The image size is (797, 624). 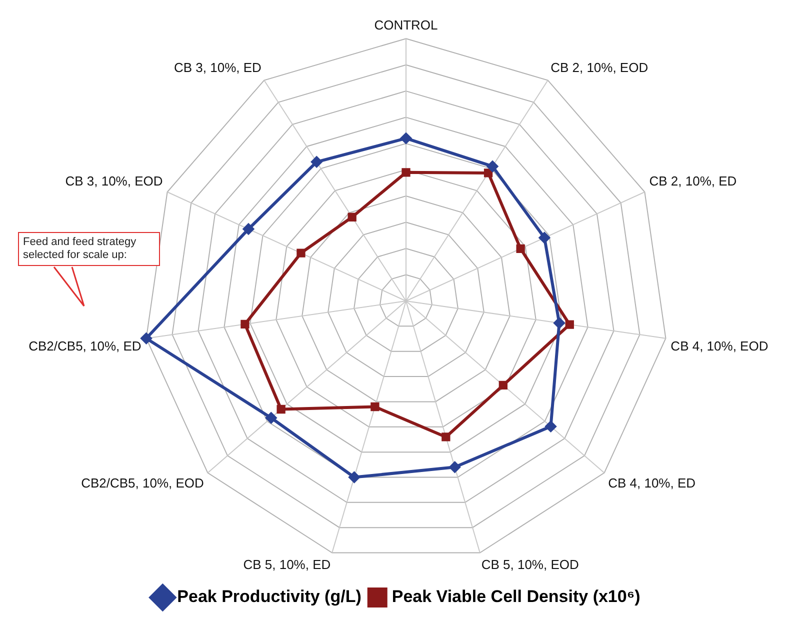 What do you see at coordinates (114, 181) in the screenshot?
I see `spoke-label: CB 3, 10%, EOD` at bounding box center [114, 181].